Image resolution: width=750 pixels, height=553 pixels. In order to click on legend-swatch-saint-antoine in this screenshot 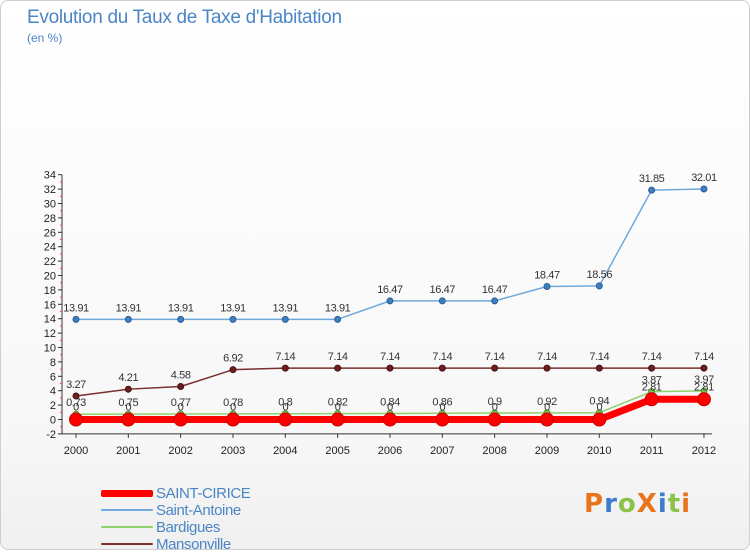, I will do `click(127, 510)`.